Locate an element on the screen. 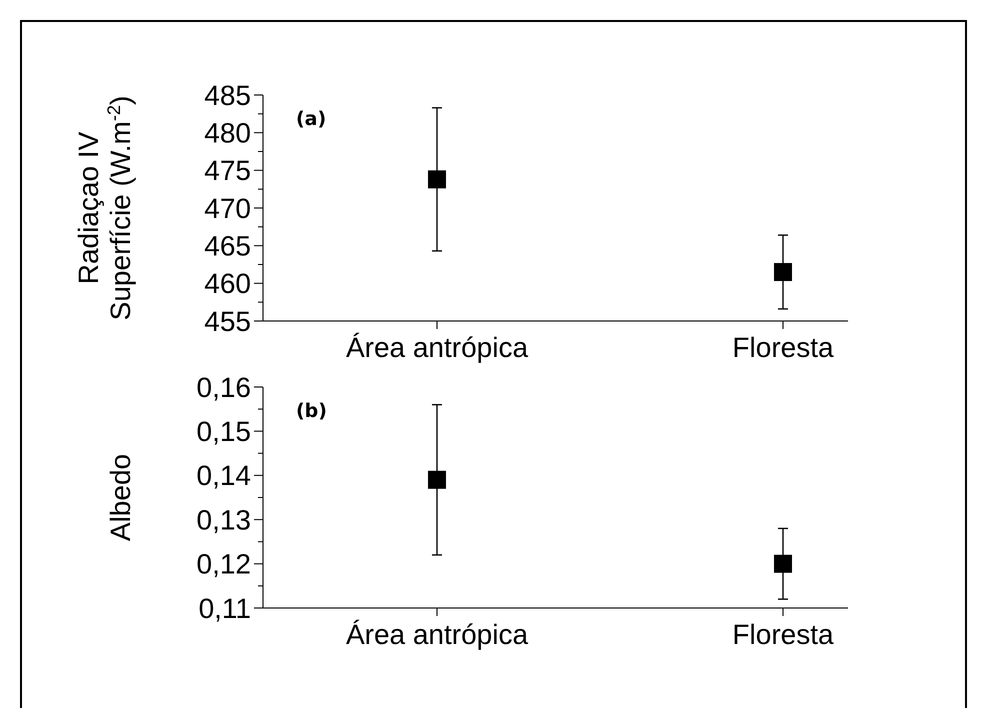 This screenshot has height=713, width=983. y-tick-label: 485 is located at coordinates (227, 95).